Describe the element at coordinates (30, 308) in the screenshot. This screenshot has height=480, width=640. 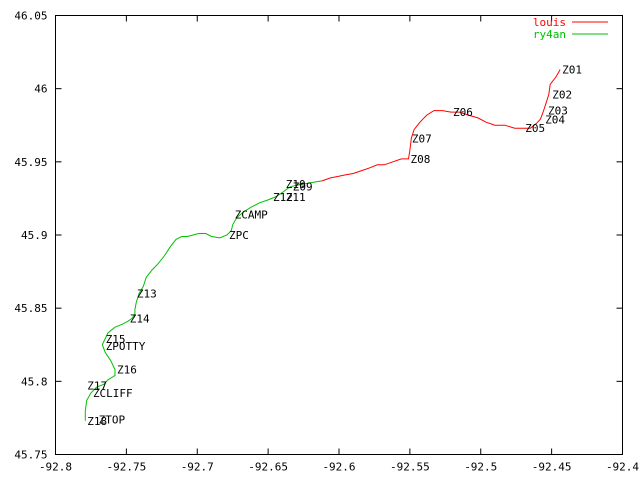
I see `y-tick-label: 45.85` at that location.